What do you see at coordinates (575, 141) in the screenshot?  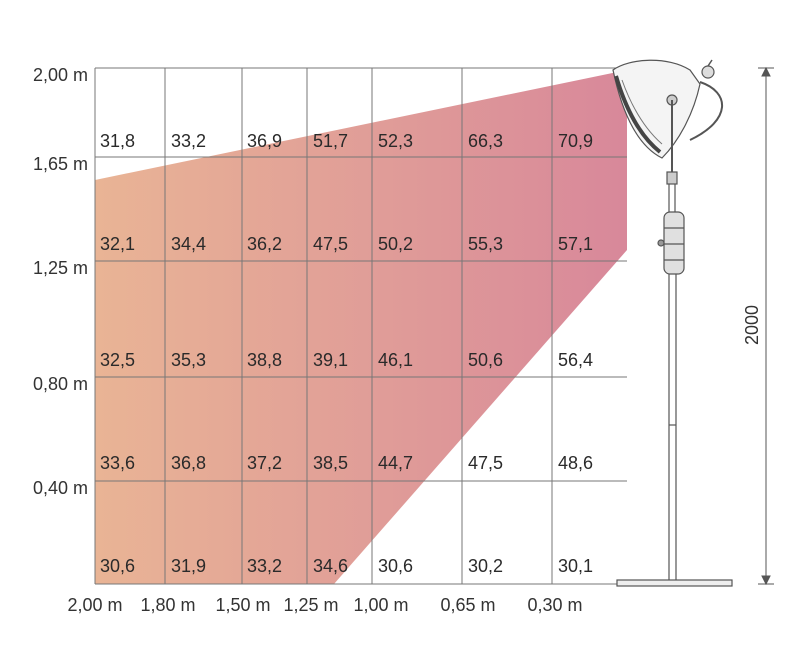 I see `temperature-value: 70,9` at bounding box center [575, 141].